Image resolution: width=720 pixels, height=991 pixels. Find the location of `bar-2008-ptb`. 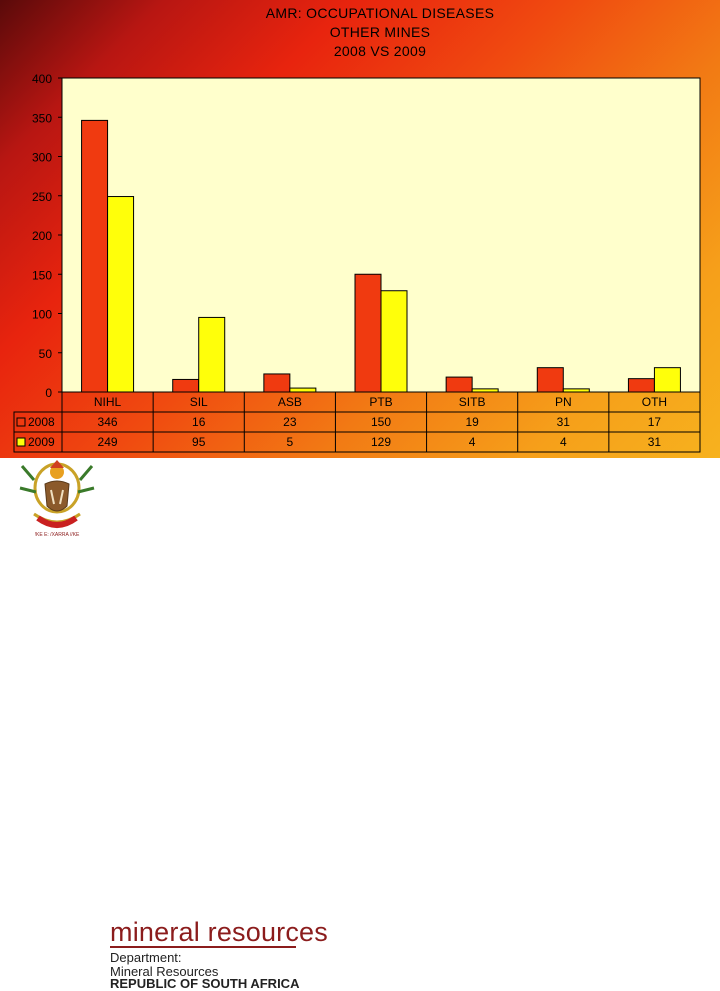

bar-2008-ptb is located at coordinates (368, 333).